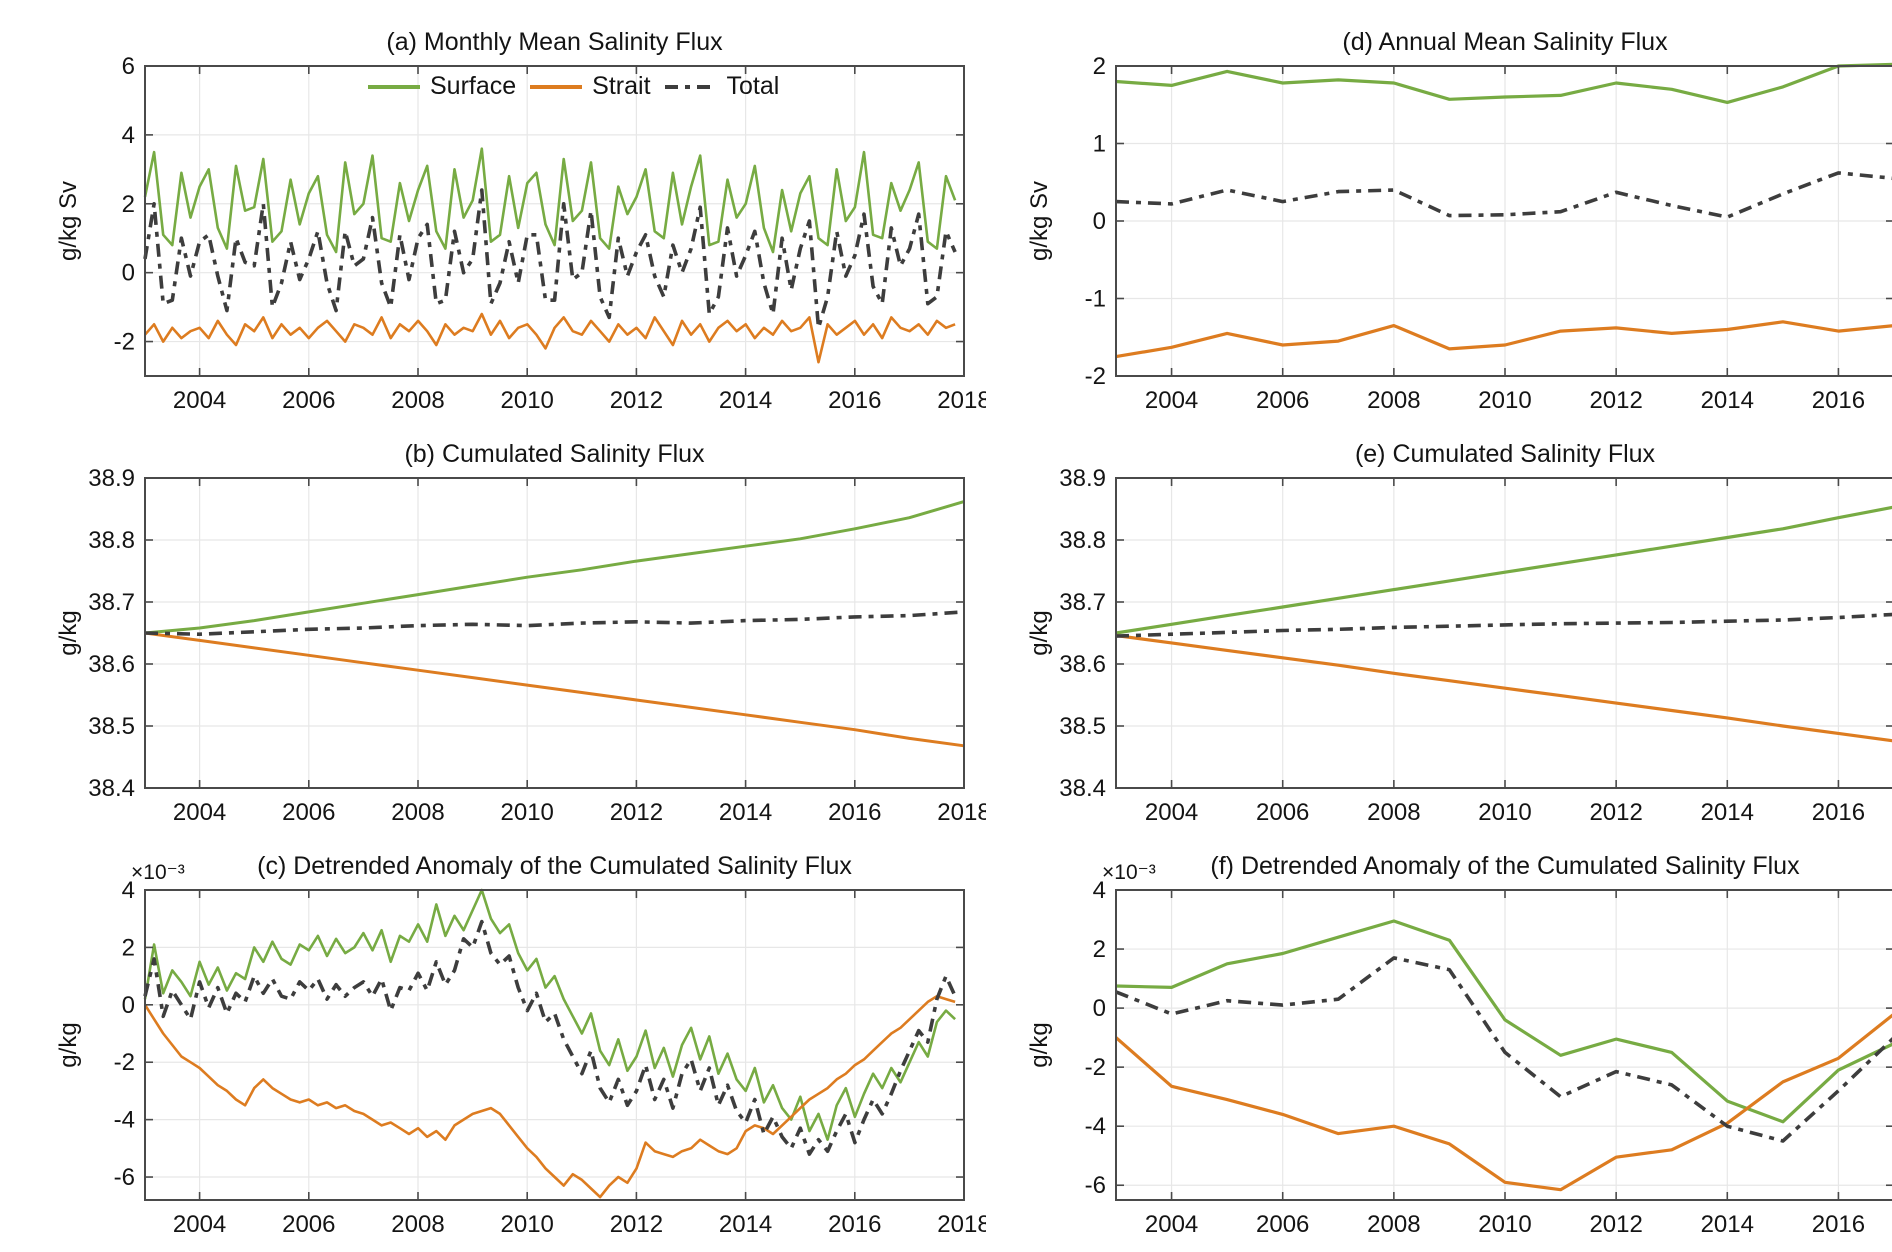 This screenshot has height=1252, width=1892. What do you see at coordinates (556, 86) in the screenshot?
I see `strait-line-sample-icon` at bounding box center [556, 86].